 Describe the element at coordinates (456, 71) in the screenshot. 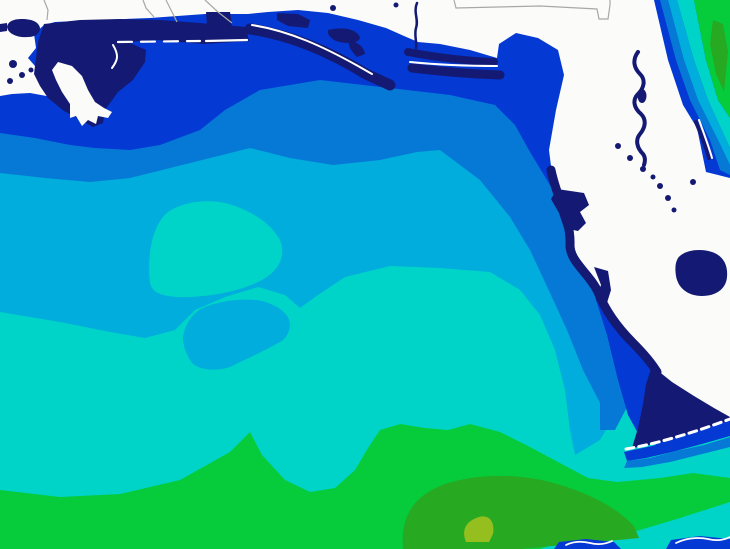

I see `apalachicola-gulf-strip` at that location.